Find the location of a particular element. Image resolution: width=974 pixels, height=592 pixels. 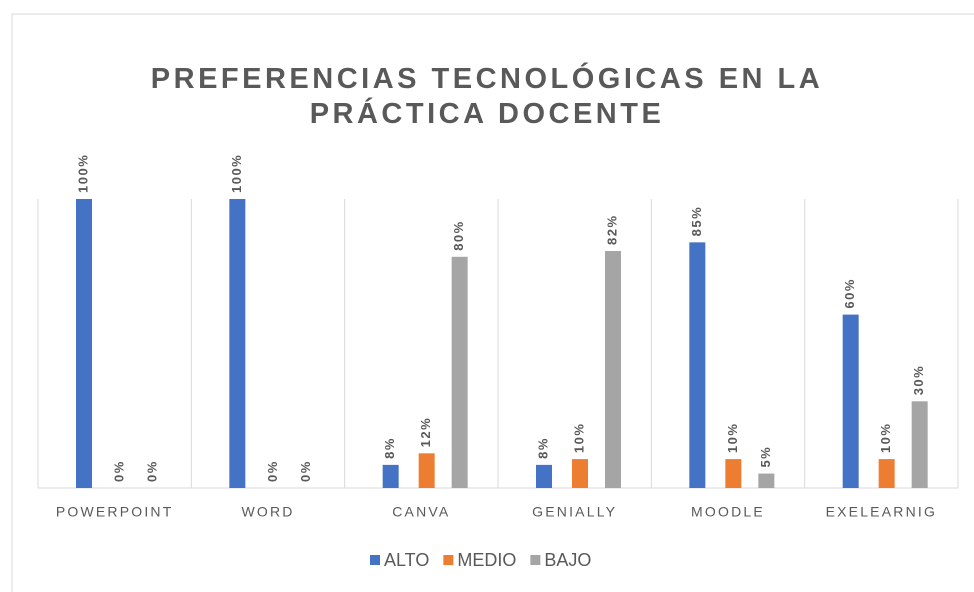

data-label: 12% is located at coordinates (425, 432).